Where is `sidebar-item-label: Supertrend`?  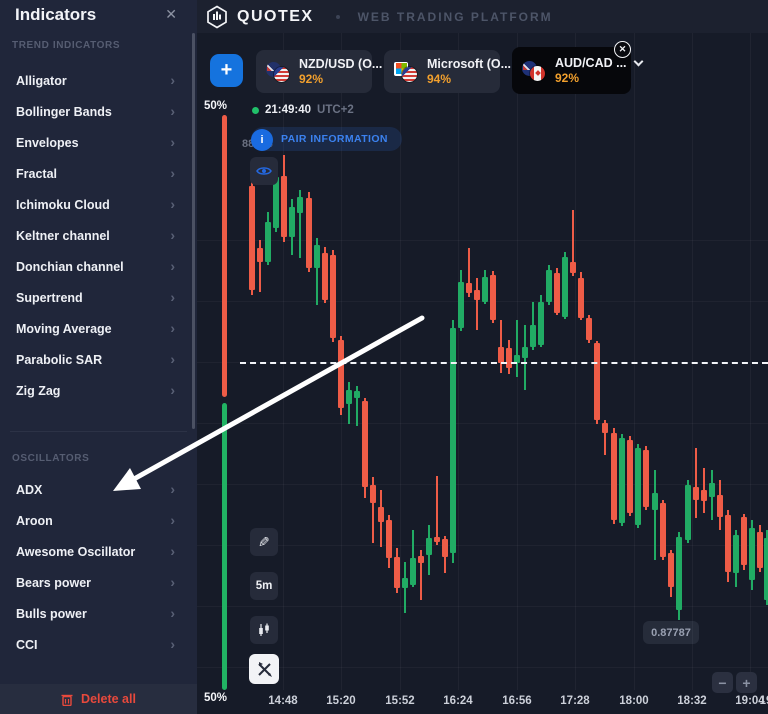
sidebar-item-label: Supertrend is located at coordinates (49, 298).